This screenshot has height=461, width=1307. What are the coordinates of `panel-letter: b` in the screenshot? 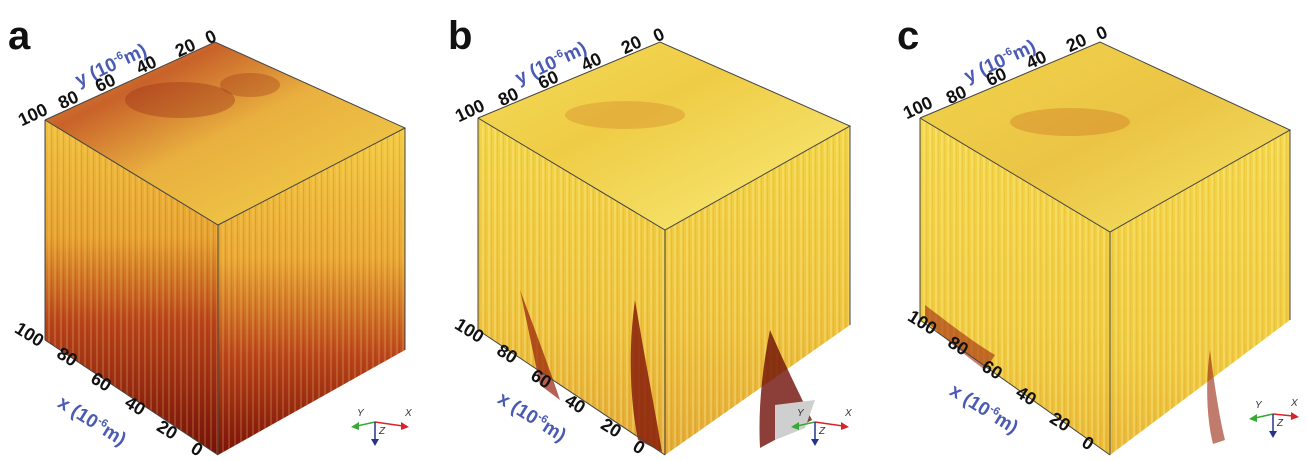 It's located at (460, 36).